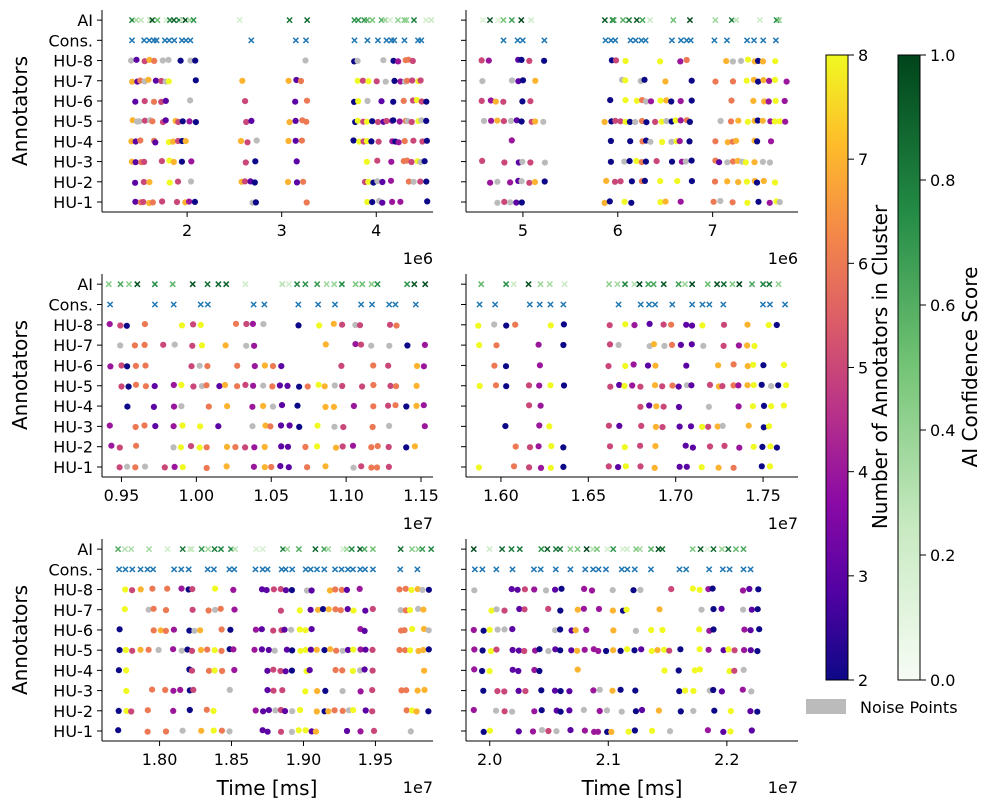 Image resolution: width=996 pixels, height=808 pixels. What do you see at coordinates (73, 61) in the screenshot?
I see `y-tick-label: HU-8` at bounding box center [73, 61].